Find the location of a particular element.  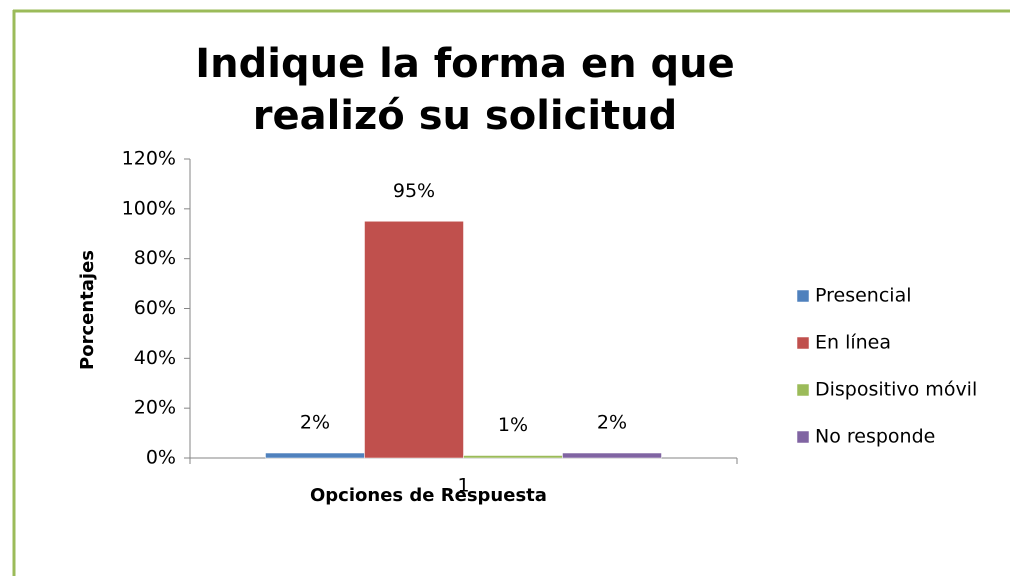

legend-label: En línea is located at coordinates (853, 343).